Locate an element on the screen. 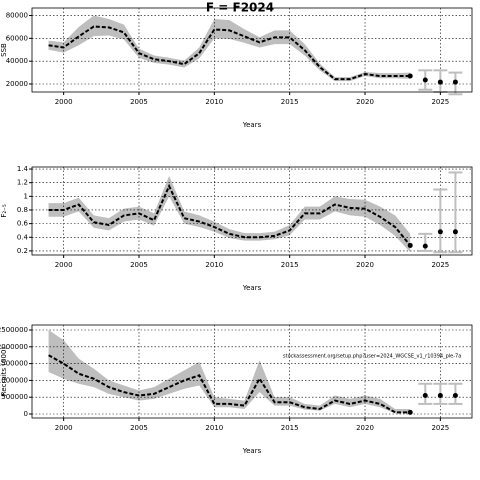 Image resolution: width=480 pixels, height=480 pixels. y-tick-label: 0.6 is located at coordinates (23, 224).